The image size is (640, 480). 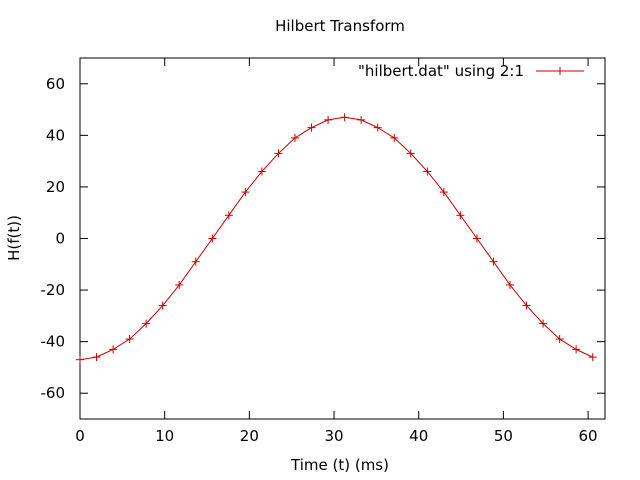 I want to click on x-tick-label: 40, so click(x=418, y=436).